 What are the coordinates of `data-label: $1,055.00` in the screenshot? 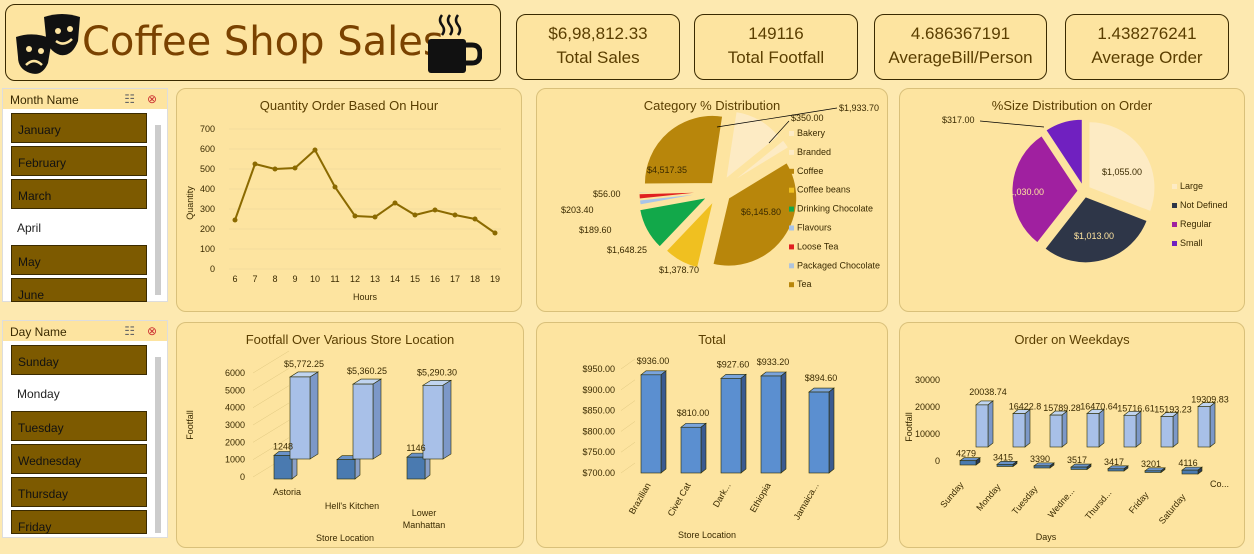 It's located at (1122, 172).